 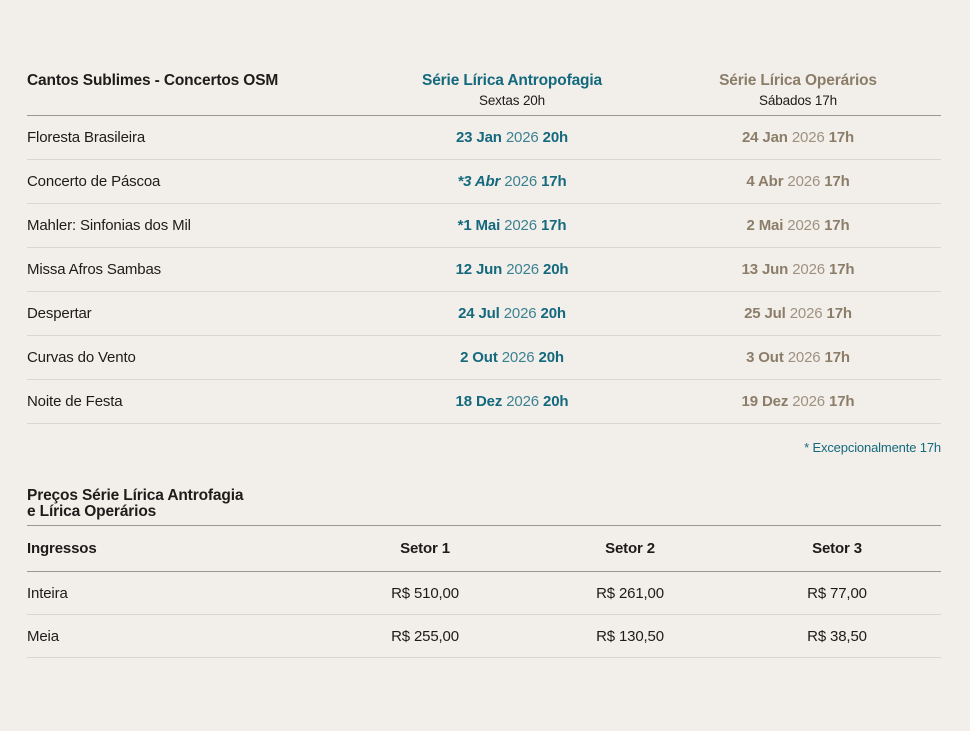 I want to click on price-row-label: Meia, so click(x=43, y=636).